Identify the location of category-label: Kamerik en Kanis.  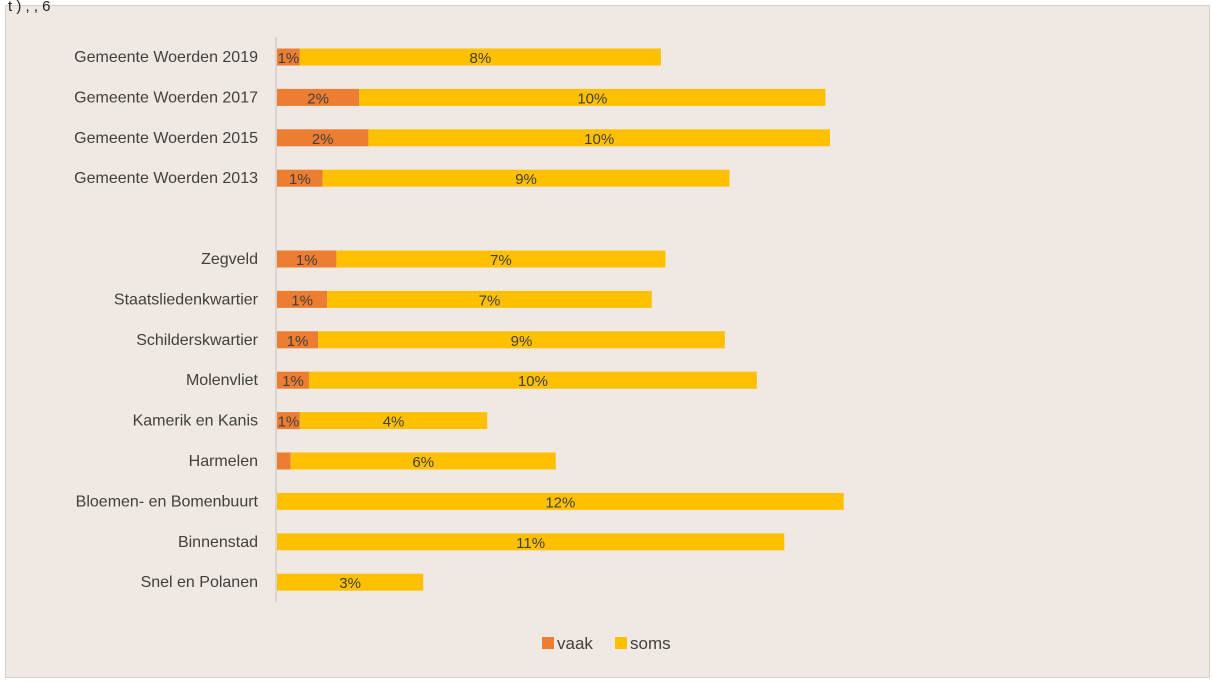
(195, 421).